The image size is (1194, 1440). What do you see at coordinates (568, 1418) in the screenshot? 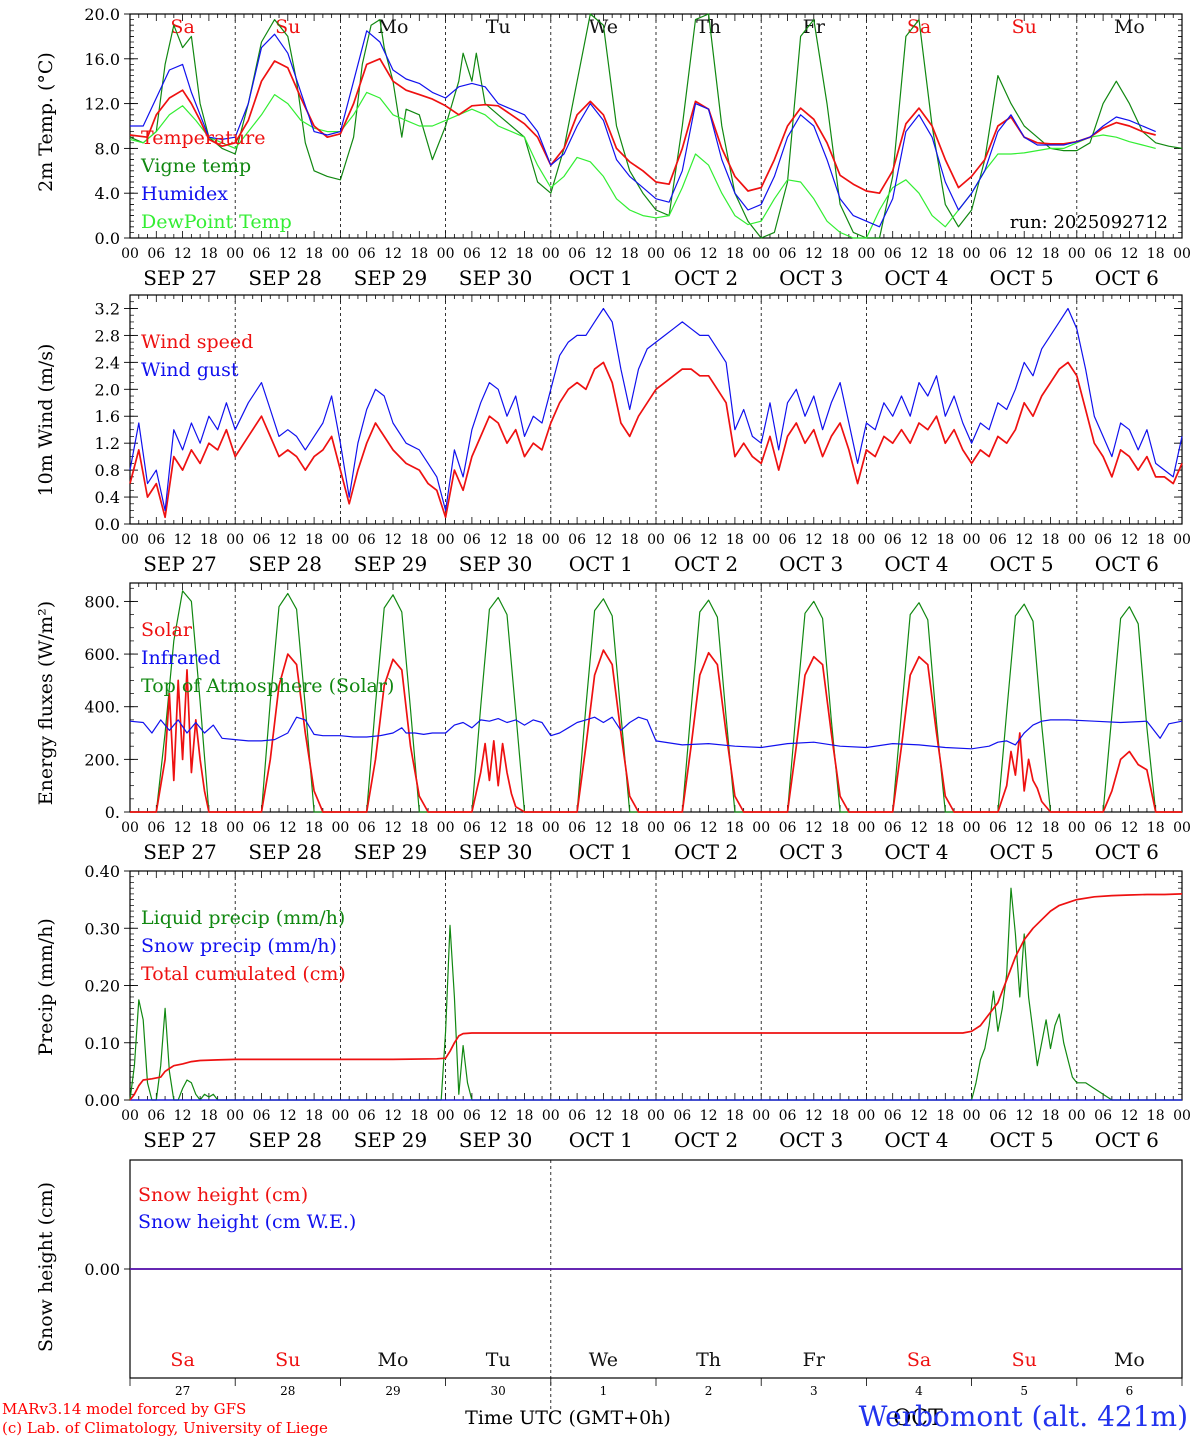
I see `x-axis-label: Time UTC (GMT+0h)` at bounding box center [568, 1418].